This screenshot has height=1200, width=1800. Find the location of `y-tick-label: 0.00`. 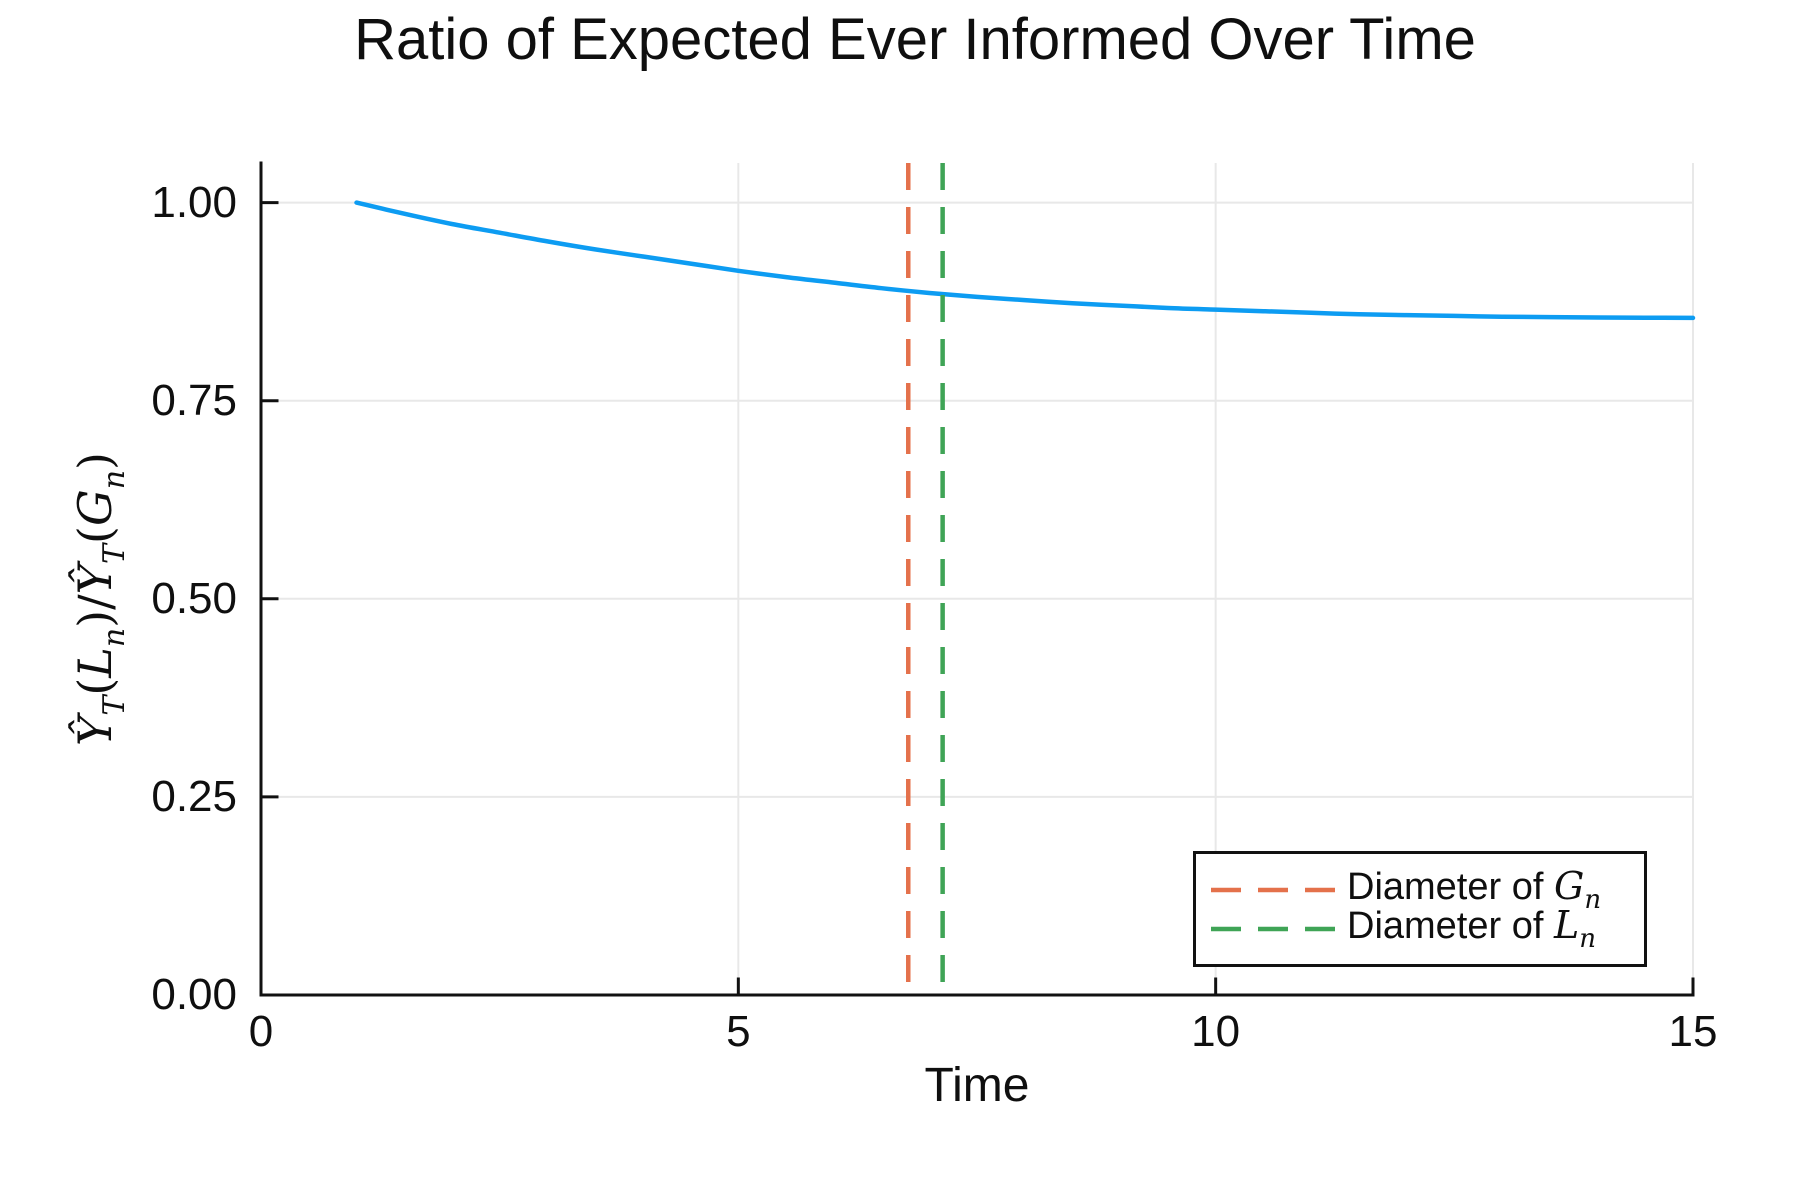

y-tick-label: 0.00 is located at coordinates (194, 994).